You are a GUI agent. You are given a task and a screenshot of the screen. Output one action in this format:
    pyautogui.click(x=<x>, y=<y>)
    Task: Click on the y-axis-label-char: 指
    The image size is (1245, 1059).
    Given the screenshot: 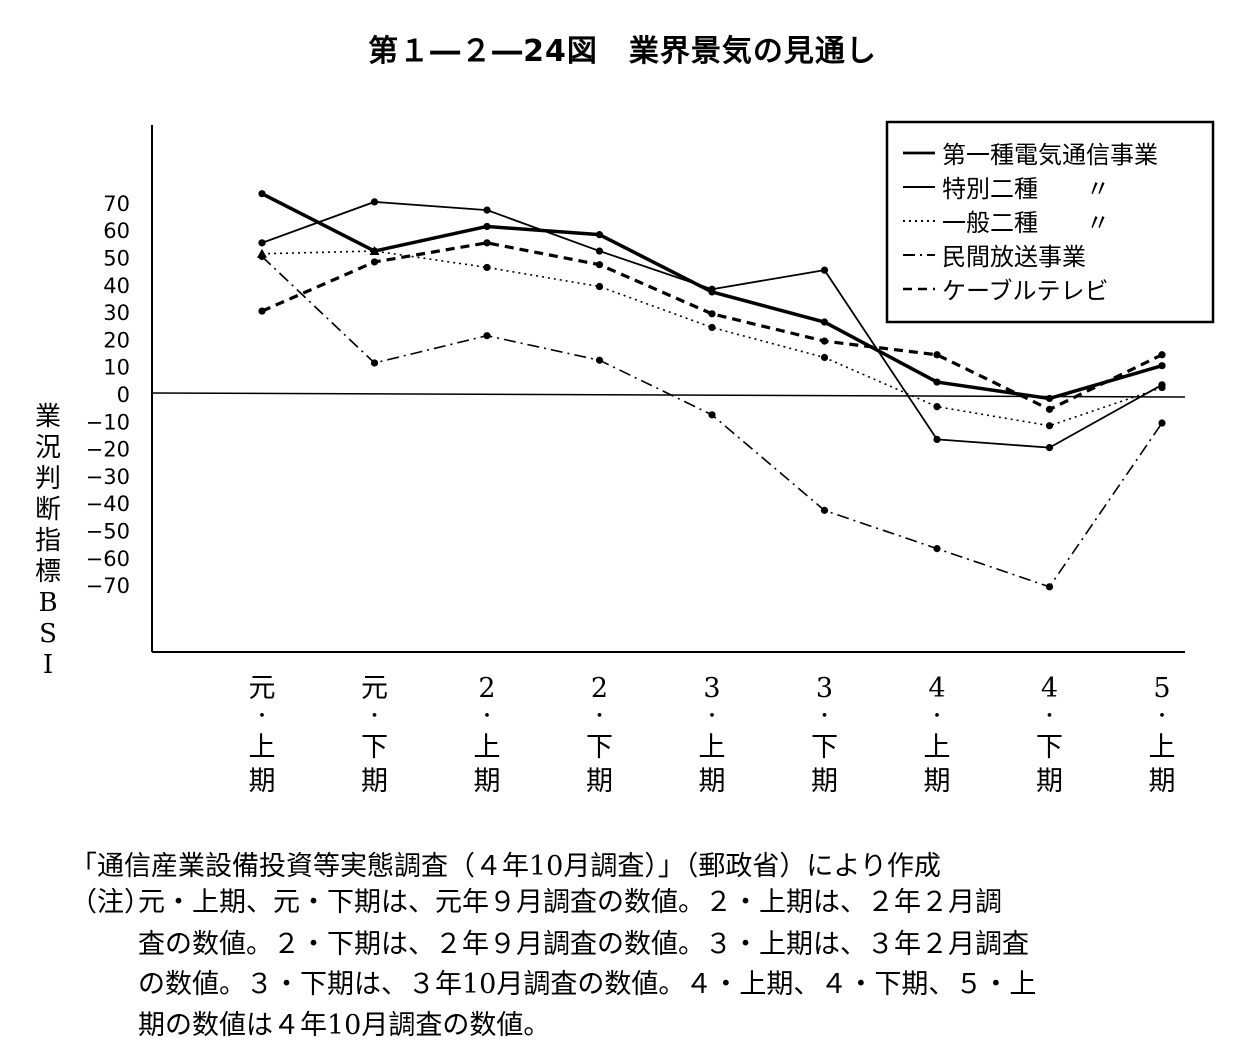 What is the action you would take?
    pyautogui.click(x=47, y=541)
    